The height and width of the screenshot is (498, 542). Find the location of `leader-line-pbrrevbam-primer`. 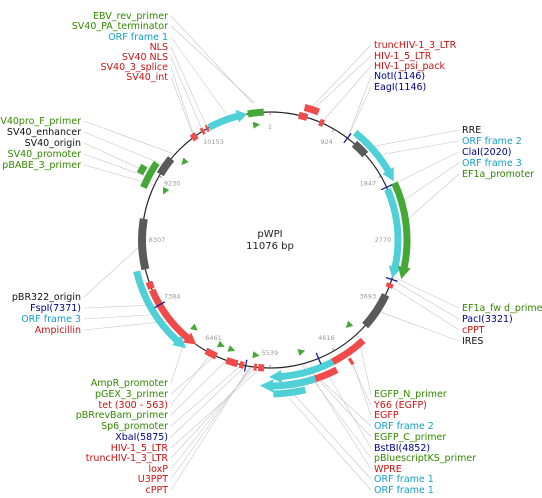

leader-line-pbrrevbam-primer is located at coordinates (198, 388).